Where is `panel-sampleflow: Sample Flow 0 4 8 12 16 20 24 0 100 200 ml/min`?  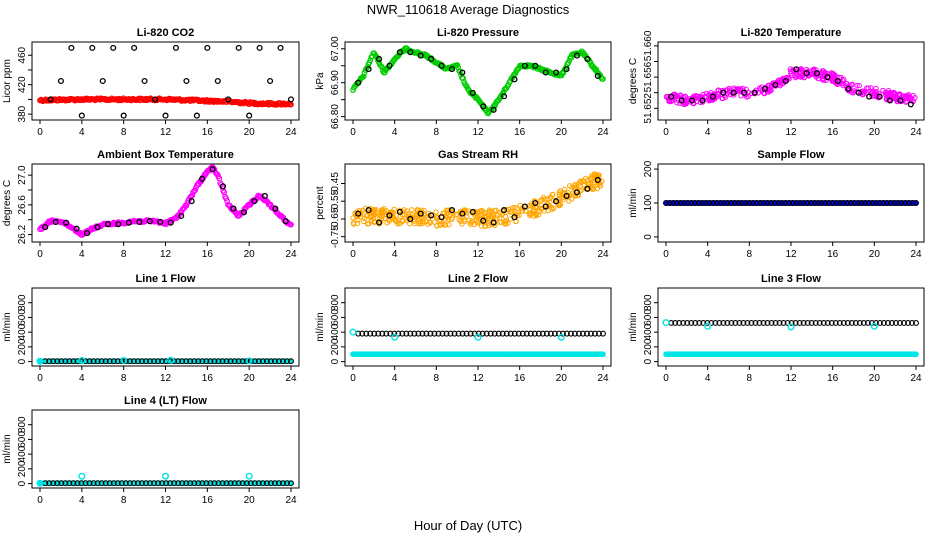 panel-sampleflow: Sample Flow 0 4 8 12 16 20 24 0 100 200 ml/min is located at coordinates (776, 204).